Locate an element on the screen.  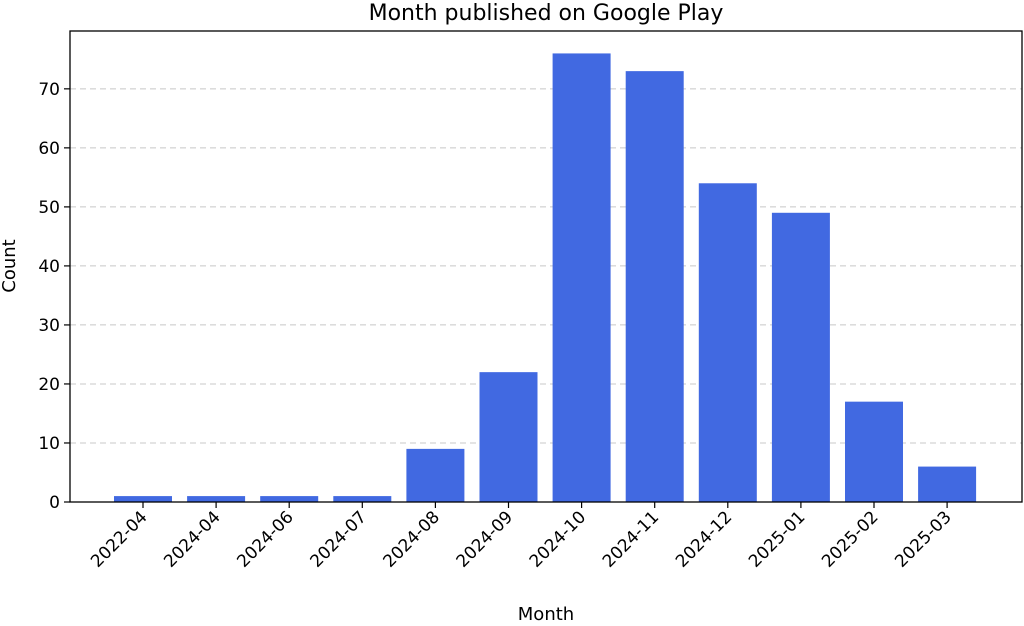
y-tick-label: 20 is located at coordinates (49, 385).